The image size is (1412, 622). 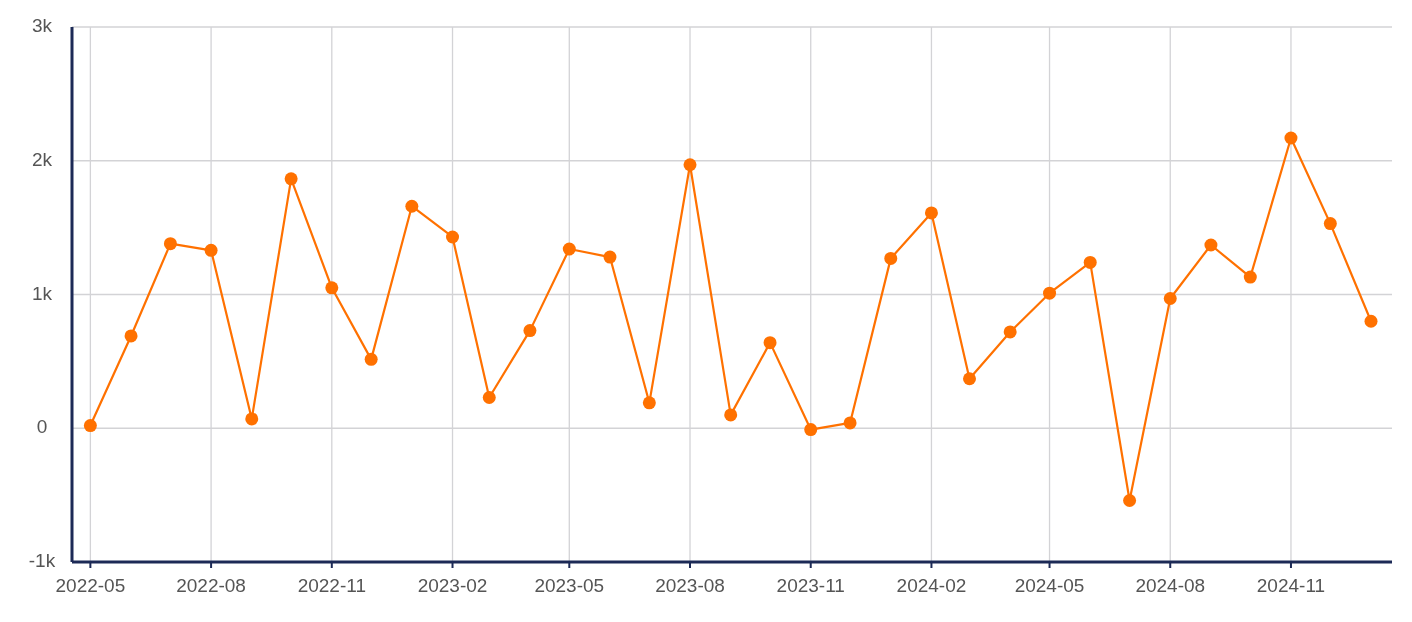 What do you see at coordinates (810, 585) in the screenshot?
I see `x-tick-label: 2023-11` at bounding box center [810, 585].